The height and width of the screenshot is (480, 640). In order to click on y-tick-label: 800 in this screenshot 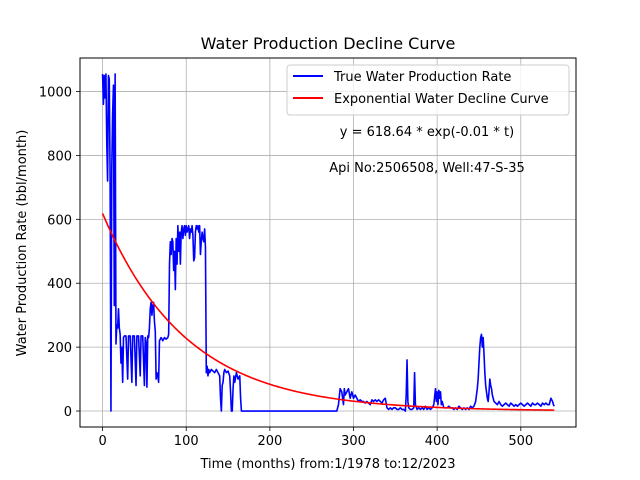, I will do `click(59, 156)`.